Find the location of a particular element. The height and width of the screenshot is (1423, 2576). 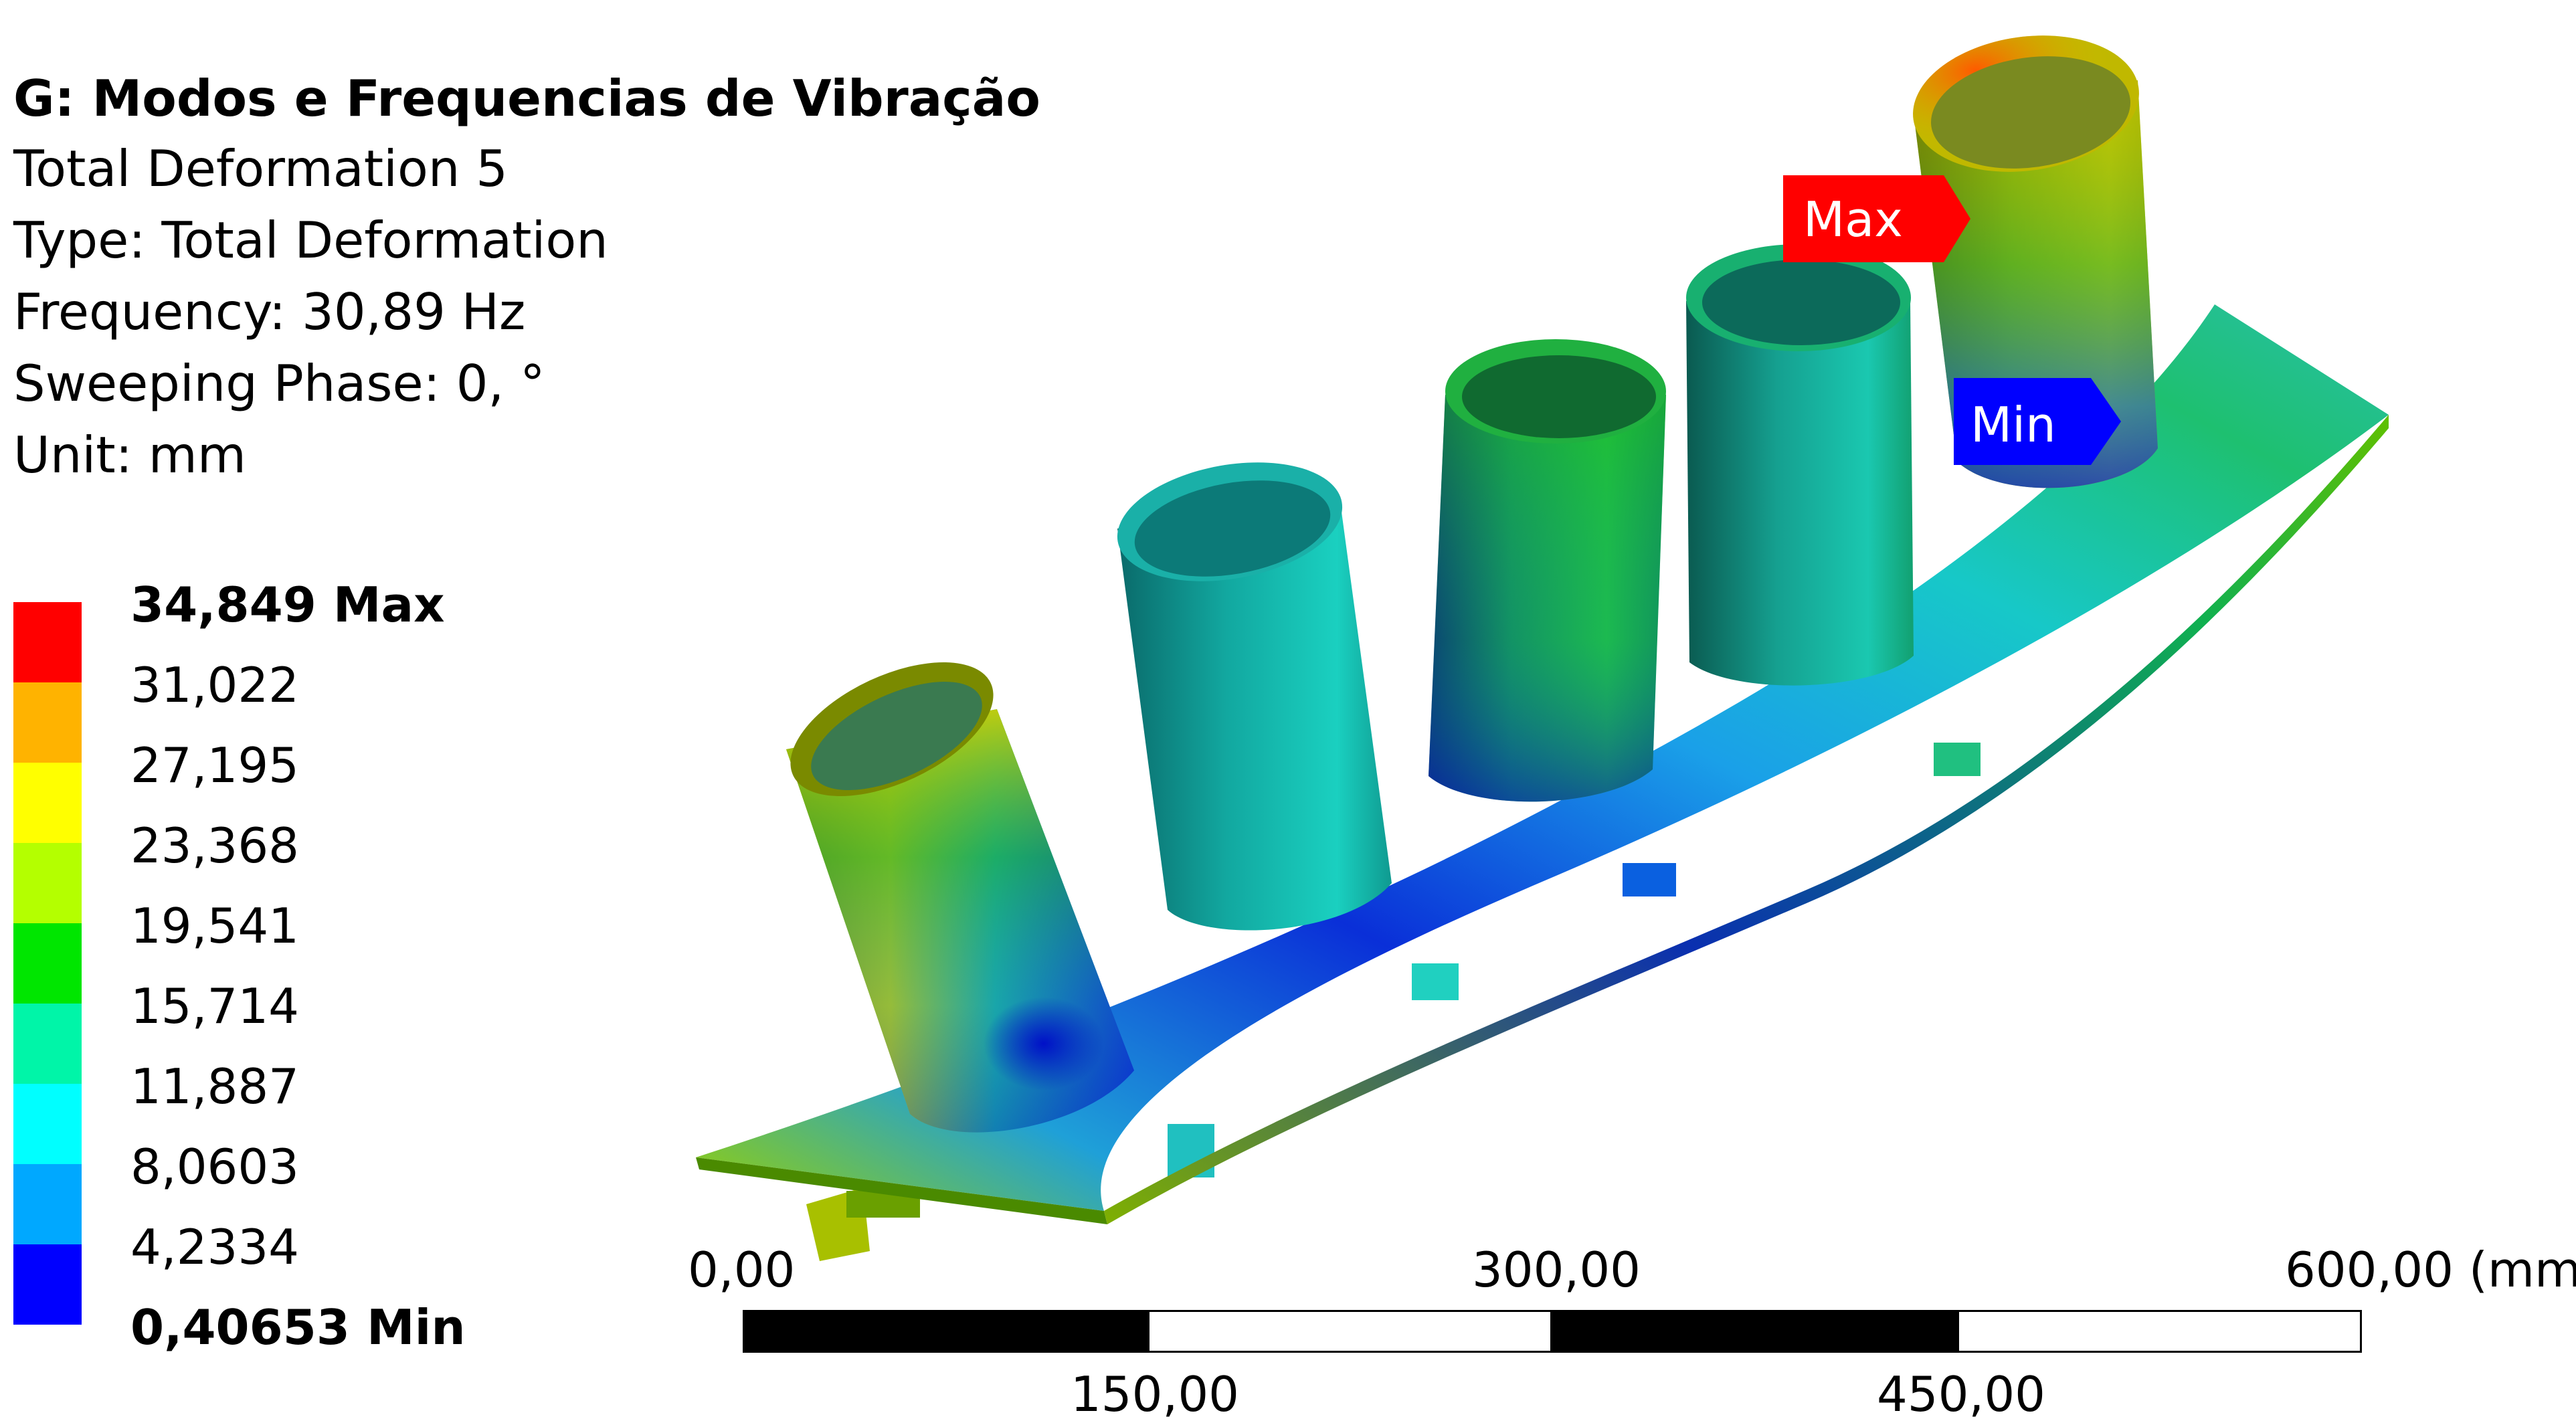

analysis-title: G: Modos e Frequencias de Vibração is located at coordinates (526, 99).